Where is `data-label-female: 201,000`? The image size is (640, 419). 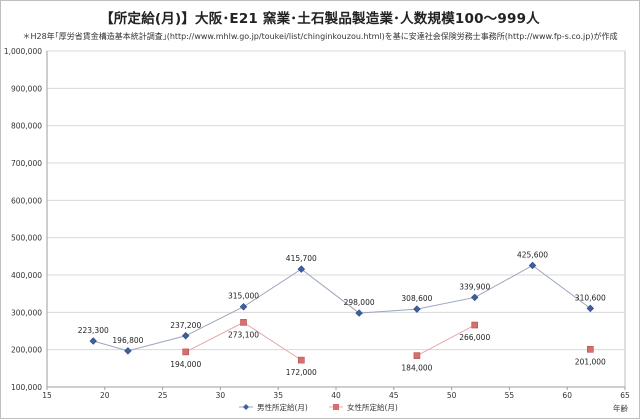
data-label-female: 201,000 is located at coordinates (590, 361).